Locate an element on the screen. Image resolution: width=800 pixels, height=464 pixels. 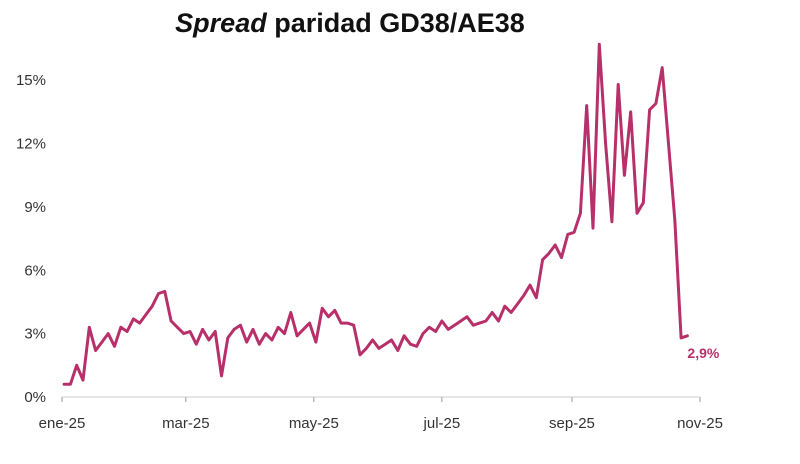
x-tick-label: jul-25 is located at coordinates (442, 423).